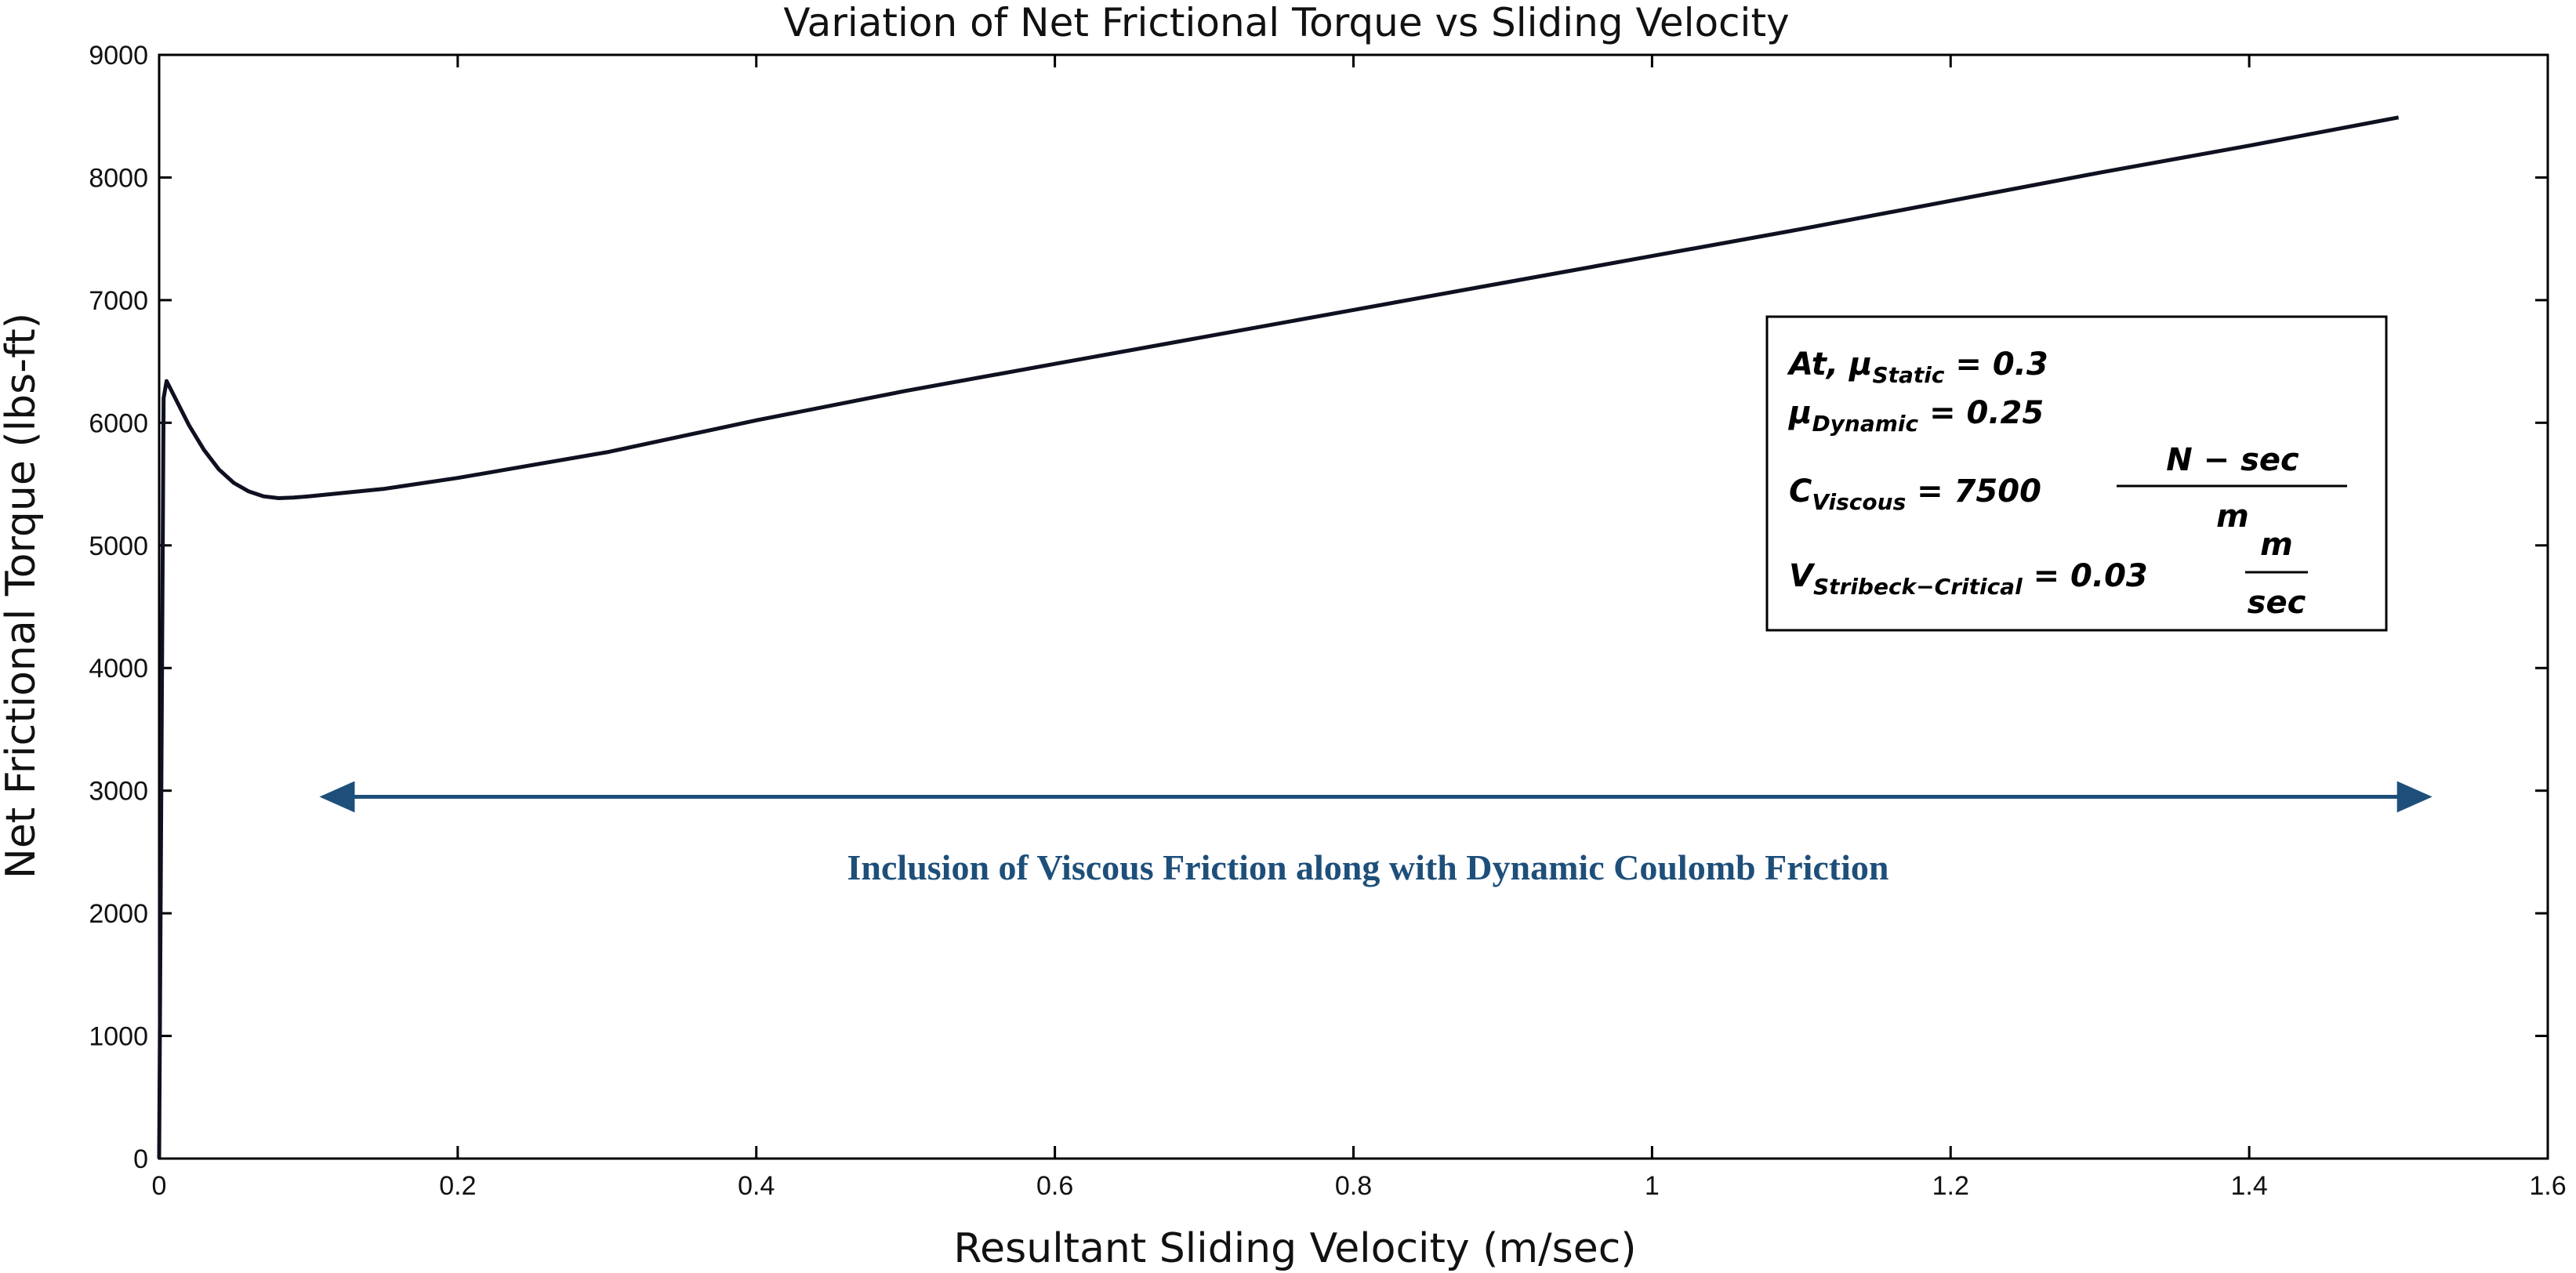 This screenshot has width=2576, height=1273. I want to click on x-tick-label: 0, so click(160, 1186).